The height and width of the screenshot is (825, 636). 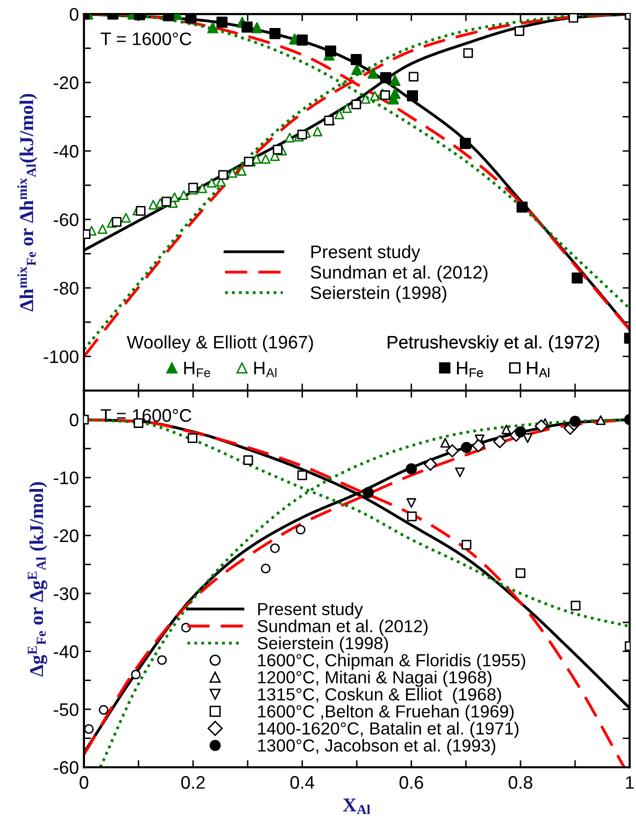 I want to click on y-axis-title: Δg$^{E}$$_{Fe}$ or Δg$^{E}$$_{Al}$ (kJ/mol), so click(x=38, y=579).